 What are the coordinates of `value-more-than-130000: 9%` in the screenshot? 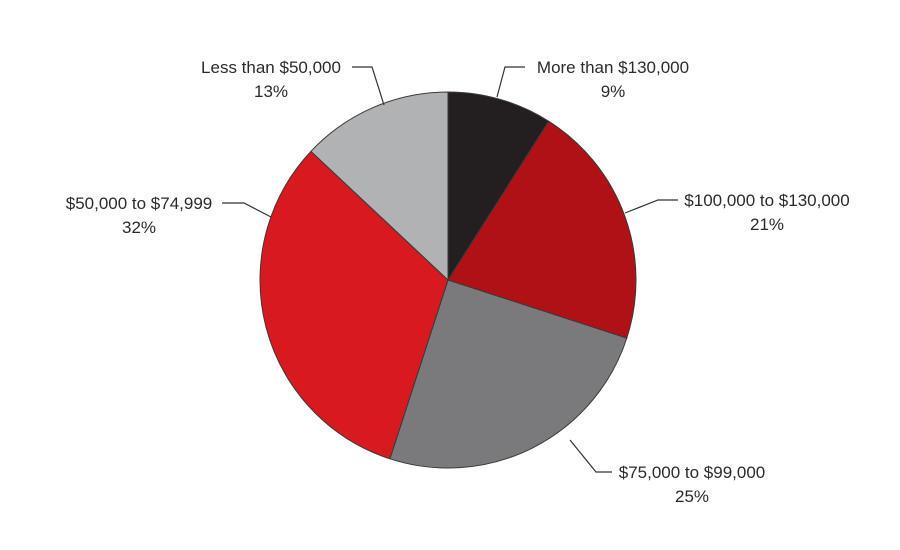 It's located at (613, 91).